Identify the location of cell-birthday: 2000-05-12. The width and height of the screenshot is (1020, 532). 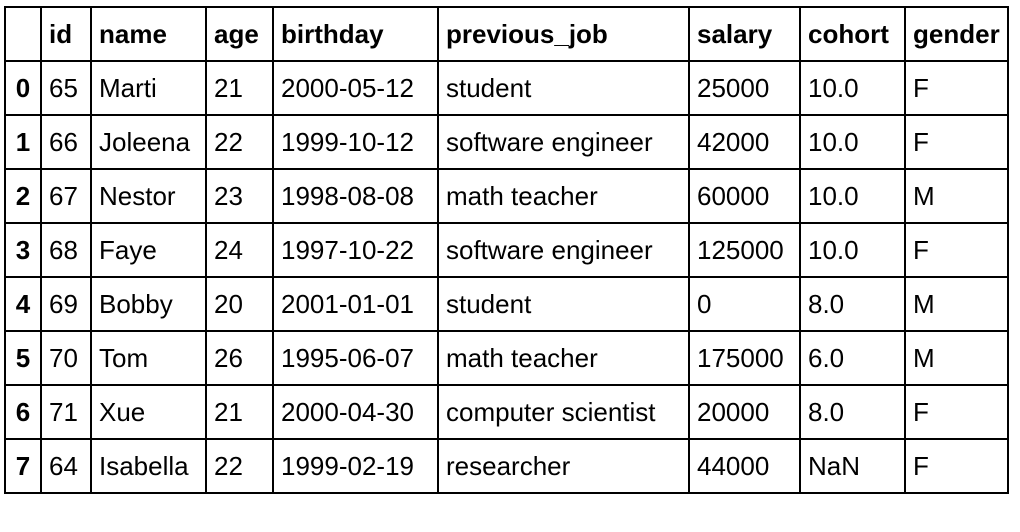
(355, 88).